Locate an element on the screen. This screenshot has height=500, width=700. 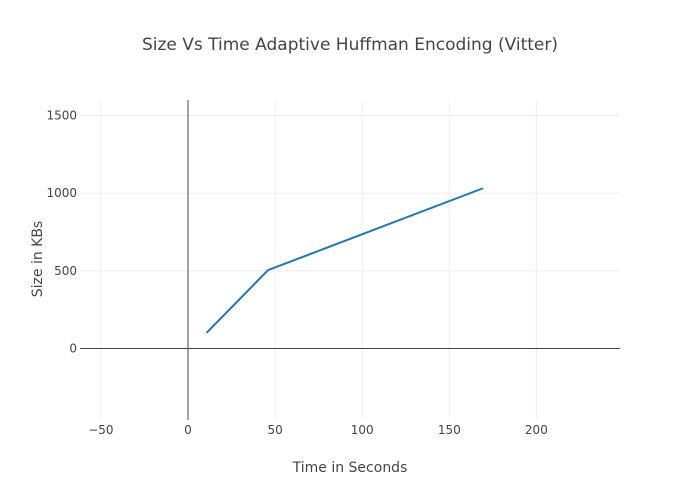
y-axis-title: Size in KBs is located at coordinates (38, 259).